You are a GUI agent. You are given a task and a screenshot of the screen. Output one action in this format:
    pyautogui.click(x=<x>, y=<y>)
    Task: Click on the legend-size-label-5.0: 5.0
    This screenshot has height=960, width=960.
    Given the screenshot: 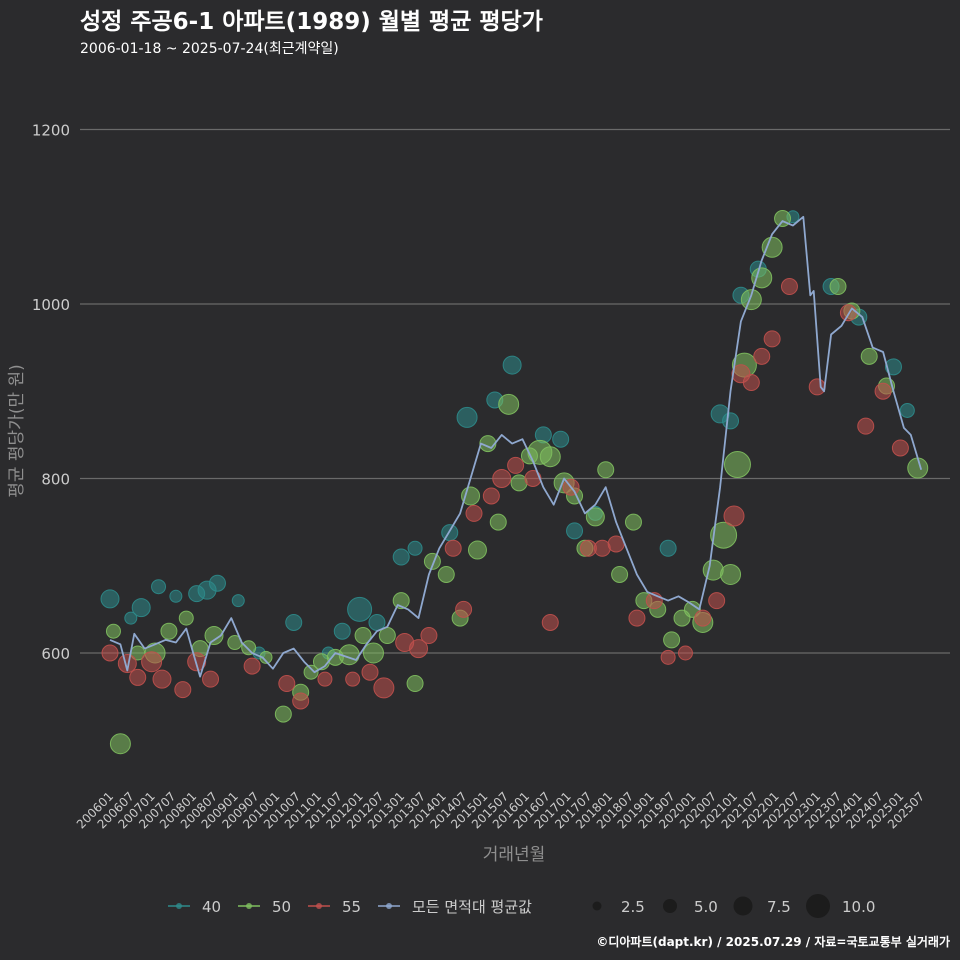 What is the action you would take?
    pyautogui.click(x=706, y=907)
    